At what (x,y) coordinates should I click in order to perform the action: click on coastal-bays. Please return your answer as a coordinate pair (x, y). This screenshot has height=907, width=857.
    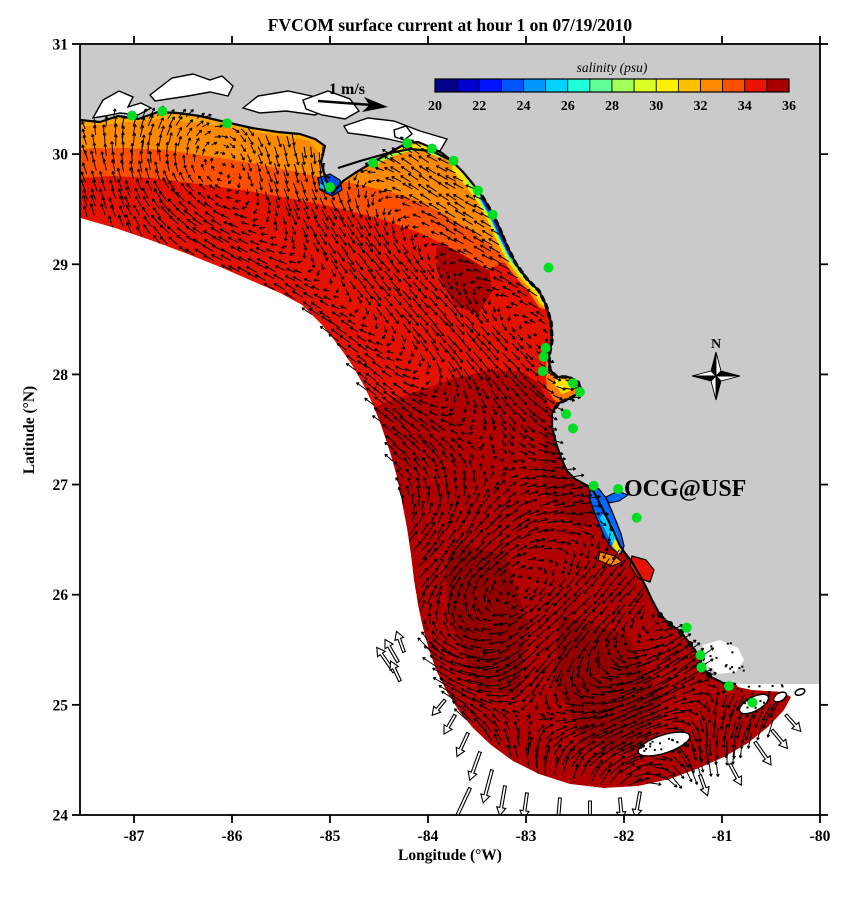
    Looking at the image, I should click on (270, 112).